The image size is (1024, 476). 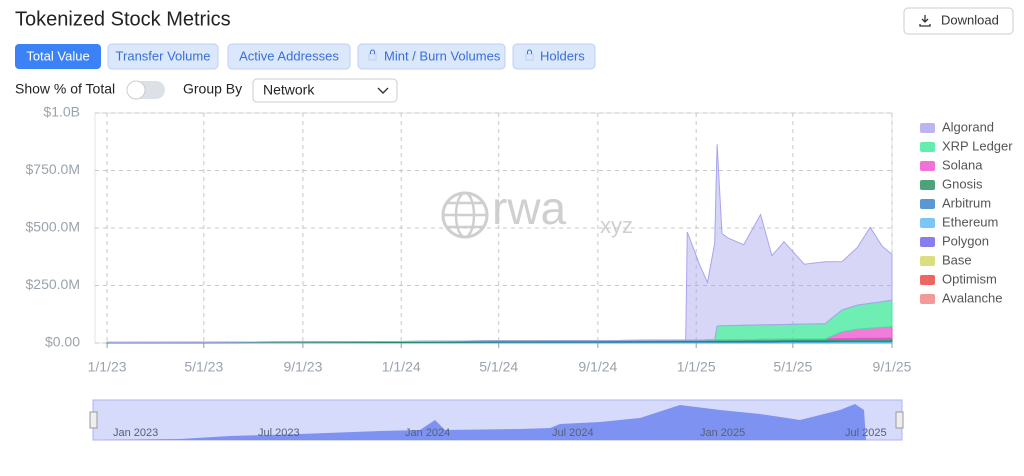 What do you see at coordinates (573, 433) in the screenshot?
I see `navigator-label: Jul 2024` at bounding box center [573, 433].